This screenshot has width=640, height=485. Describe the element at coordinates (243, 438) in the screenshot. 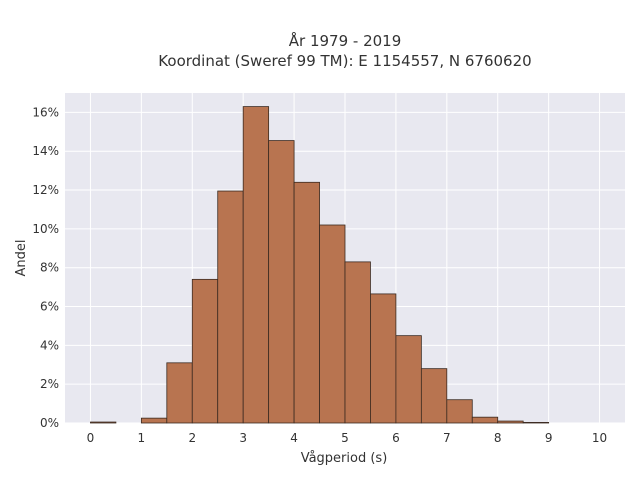

I see `x-tick-label: 3` at that location.